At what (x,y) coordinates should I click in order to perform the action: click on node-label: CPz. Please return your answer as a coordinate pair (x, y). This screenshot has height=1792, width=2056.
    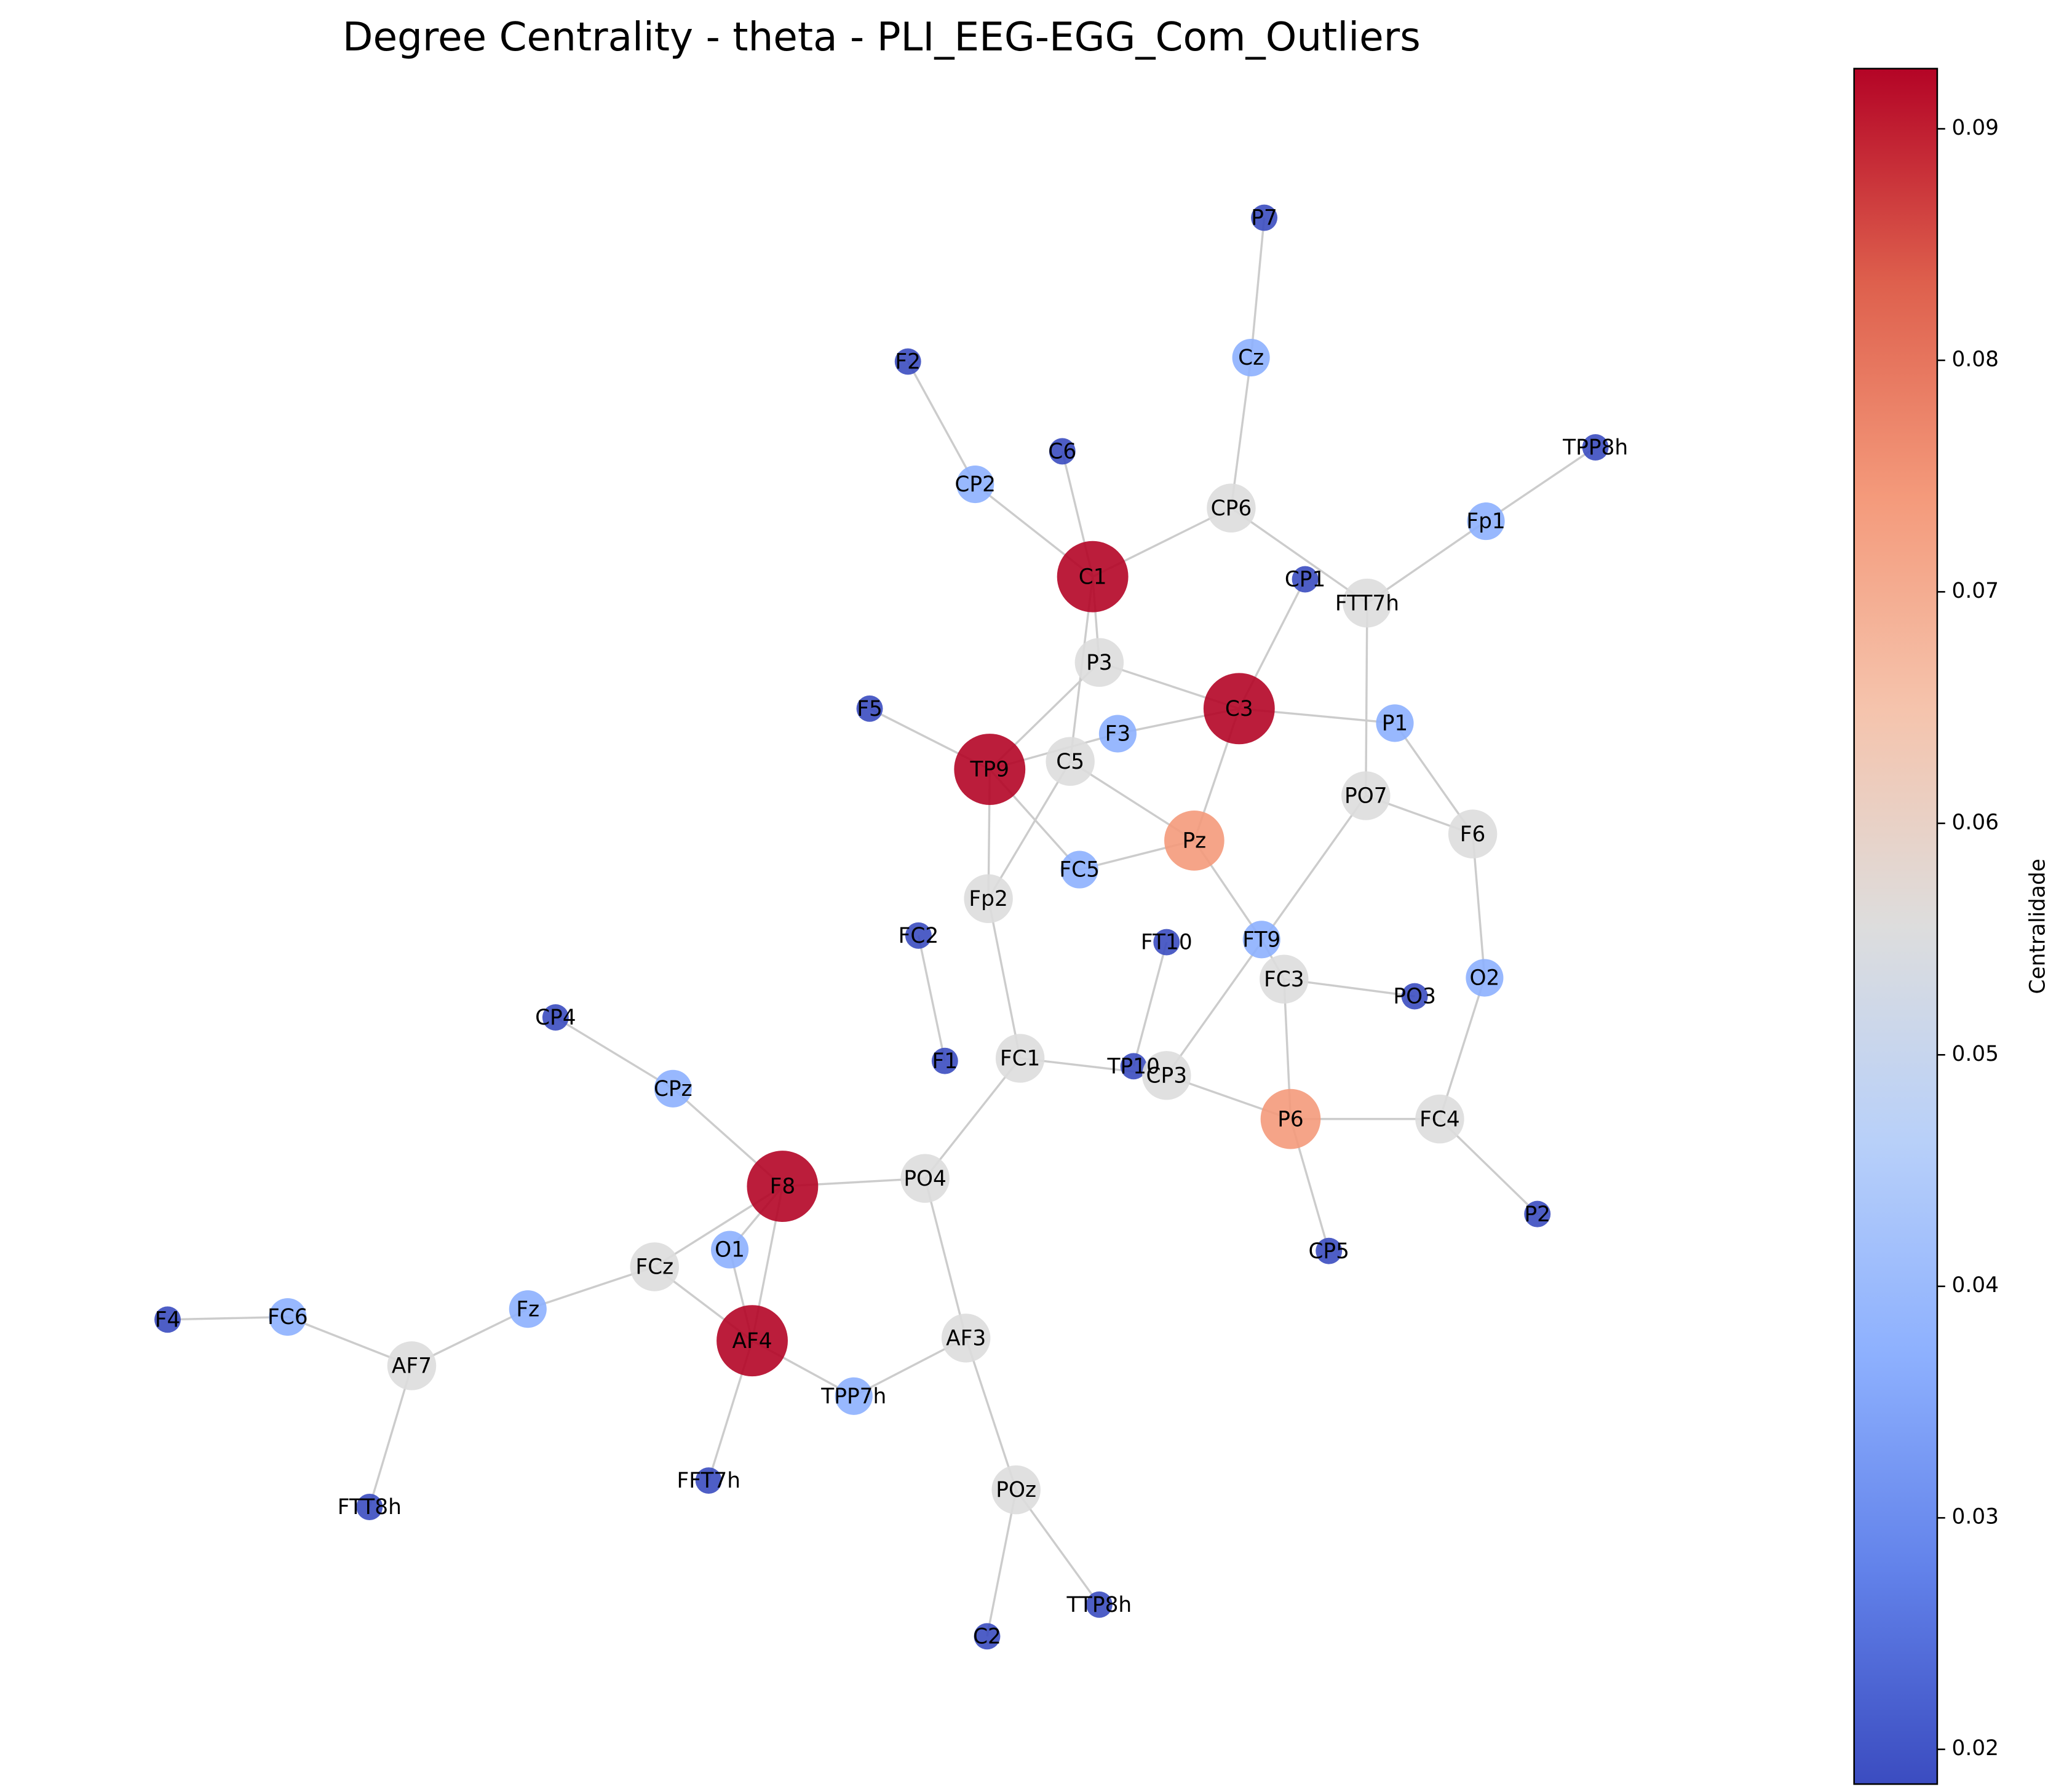
    Looking at the image, I should click on (673, 1089).